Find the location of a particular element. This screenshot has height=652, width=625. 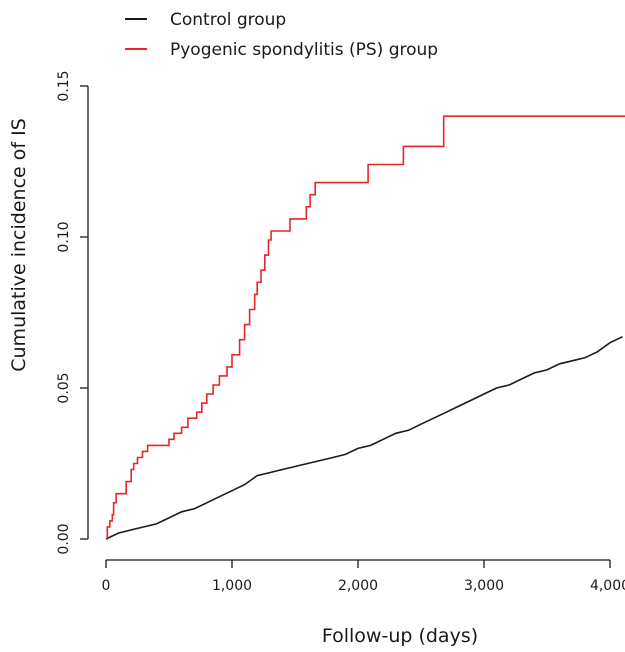

y-axis-title: Cumulative incidence of IS is located at coordinates (19, 245).